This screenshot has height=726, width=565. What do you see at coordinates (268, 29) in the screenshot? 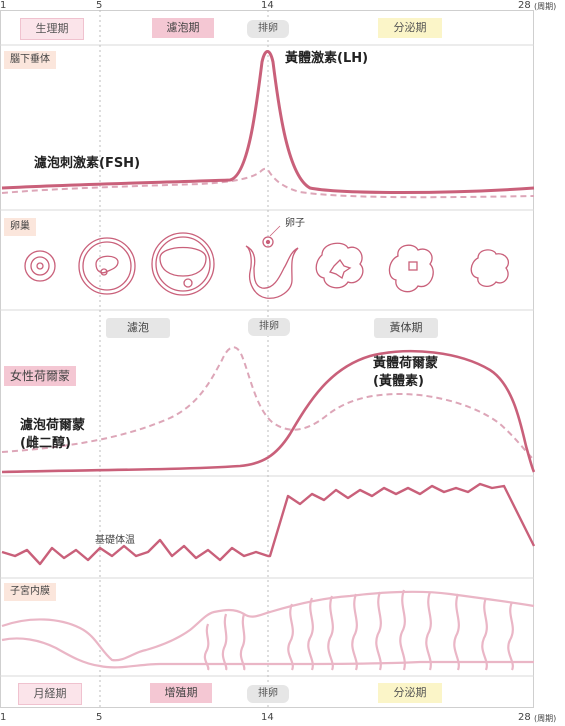
I see `phase-ovulation-top: 排卵` at bounding box center [268, 29].